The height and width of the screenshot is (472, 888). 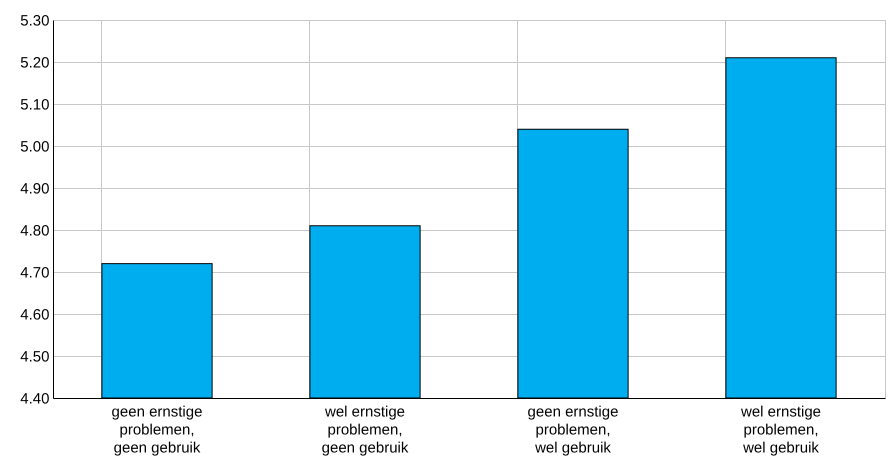 What do you see at coordinates (573, 430) in the screenshot?
I see `x-tick-label: geen ernstige problemen, wel gebruik` at bounding box center [573, 430].